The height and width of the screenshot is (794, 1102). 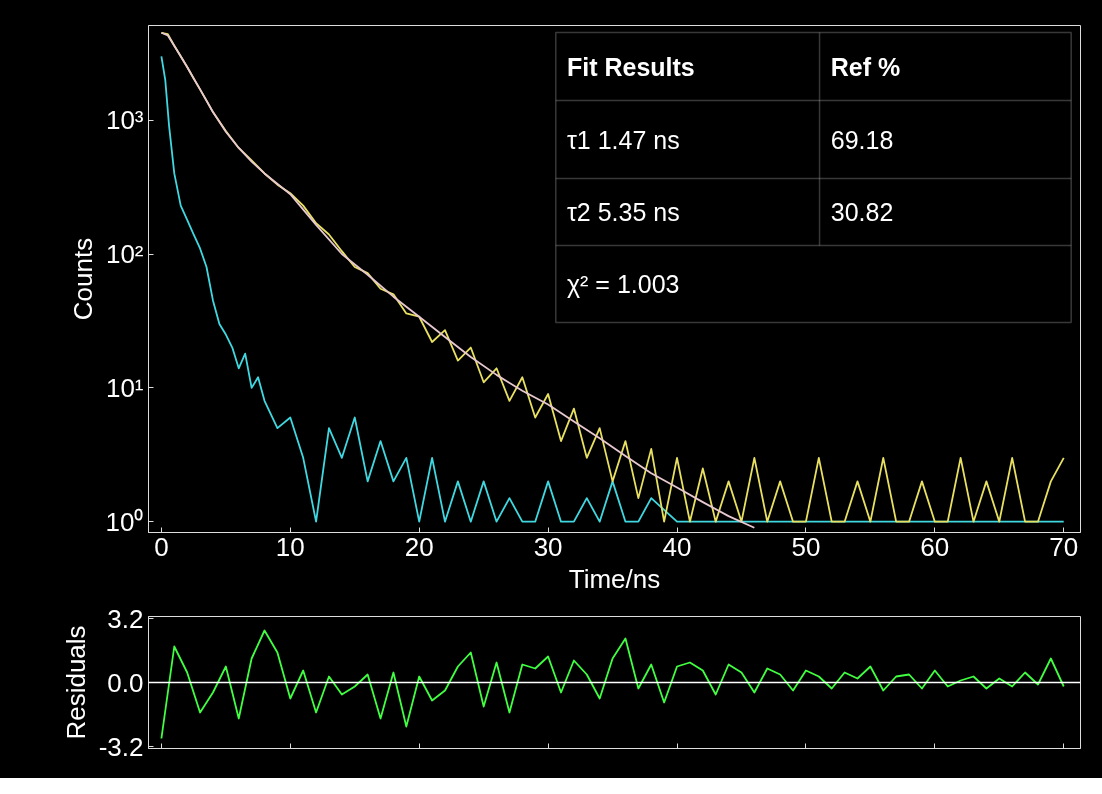 What do you see at coordinates (1064, 546) in the screenshot?
I see `x-tick-label: 70` at bounding box center [1064, 546].